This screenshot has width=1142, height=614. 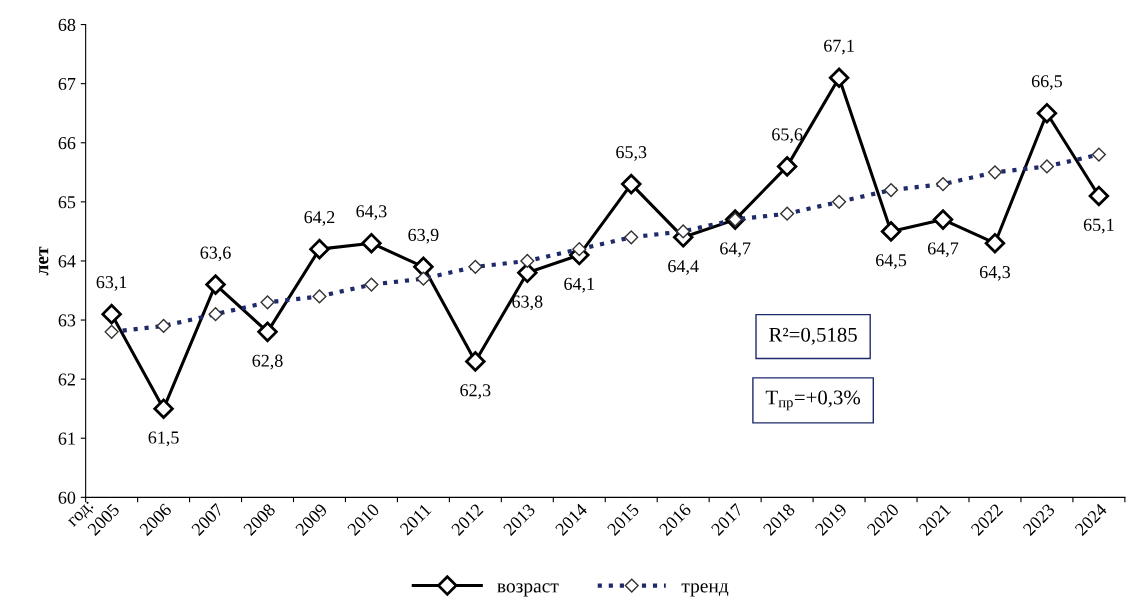 What do you see at coordinates (44, 261) in the screenshot?
I see `y-axis-title: лет` at bounding box center [44, 261].